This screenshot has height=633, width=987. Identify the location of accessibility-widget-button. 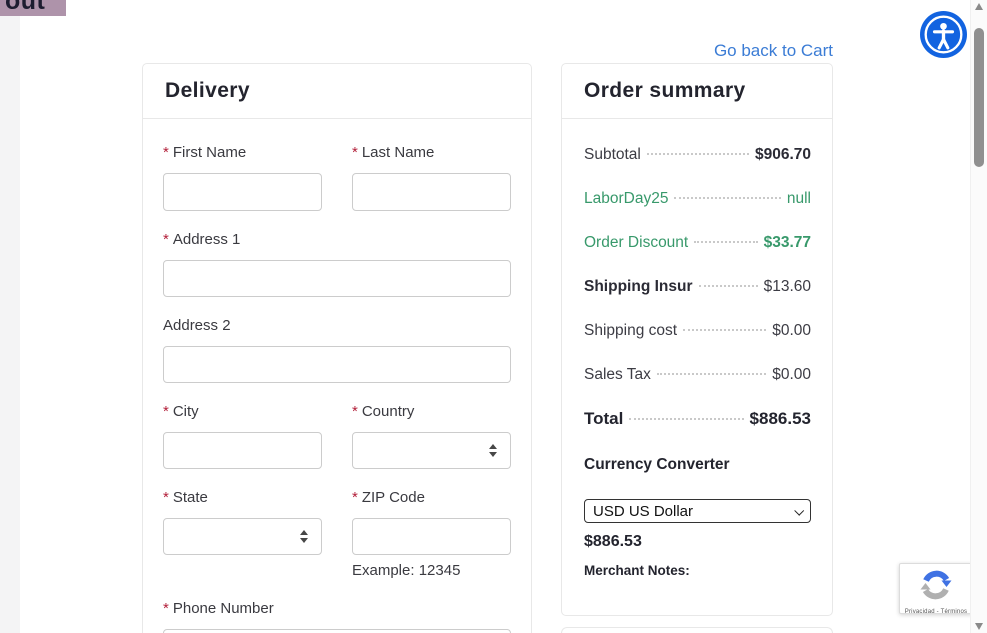
(943, 34).